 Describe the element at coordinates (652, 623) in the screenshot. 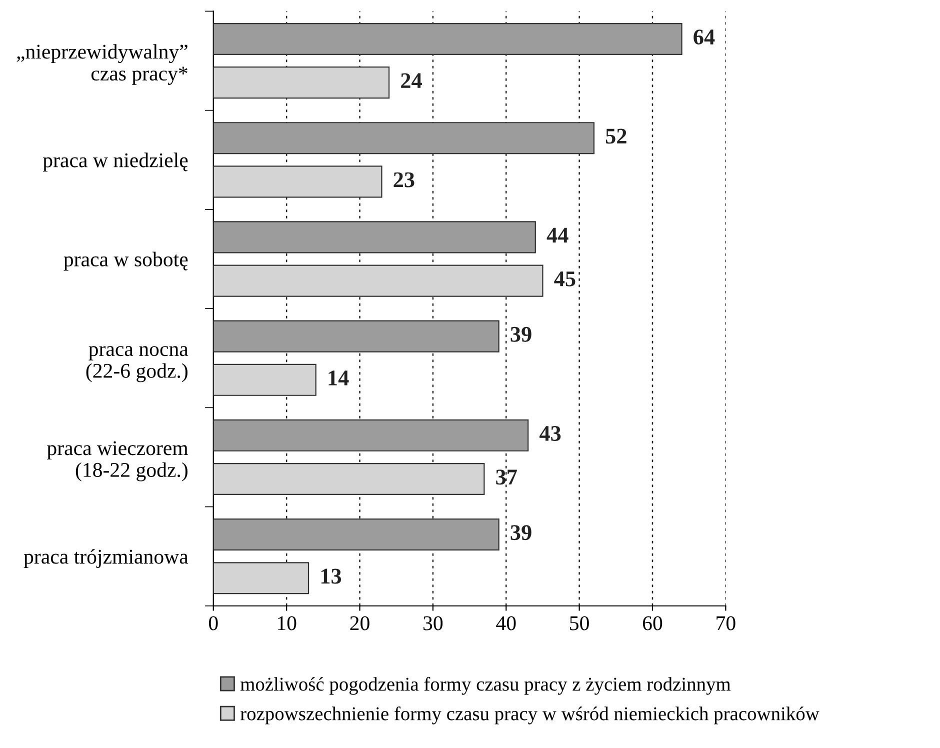

I see `x-tick-label: 60` at that location.